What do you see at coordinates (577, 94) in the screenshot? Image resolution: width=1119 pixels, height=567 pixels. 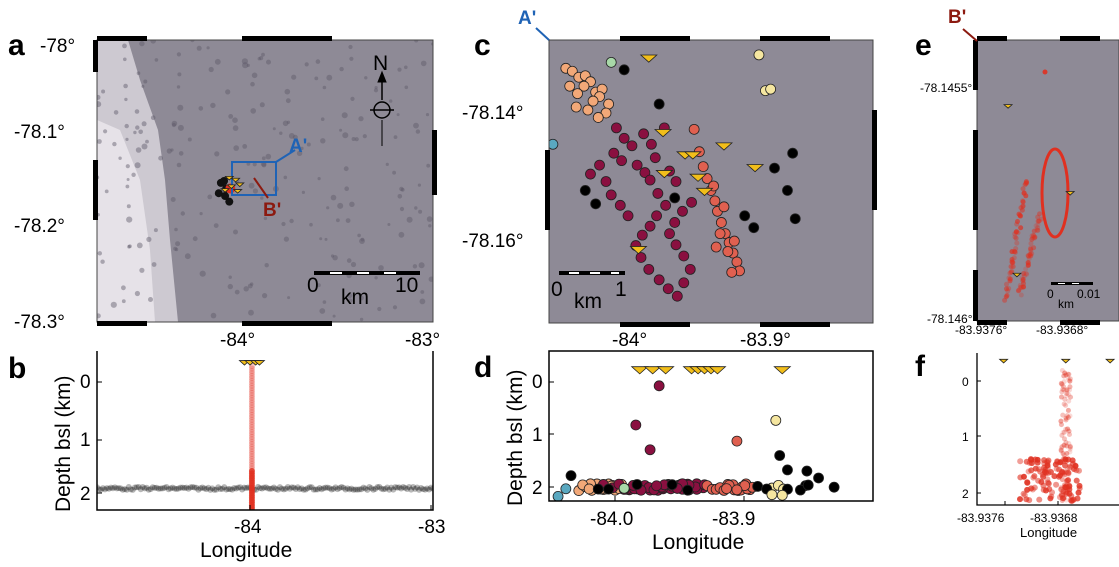 I see `panel-c-event-peach` at bounding box center [577, 94].